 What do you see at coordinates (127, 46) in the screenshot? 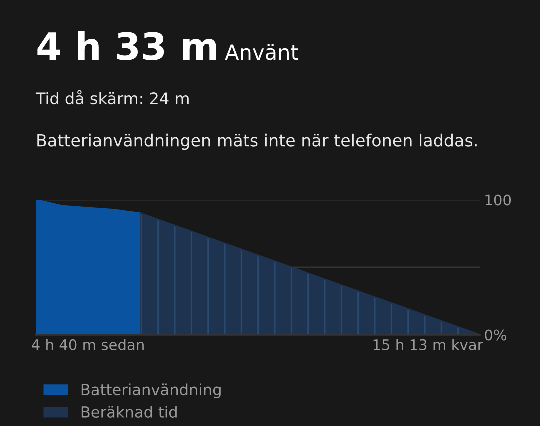
I see `chart-title: 4 h 33 m` at bounding box center [127, 46].